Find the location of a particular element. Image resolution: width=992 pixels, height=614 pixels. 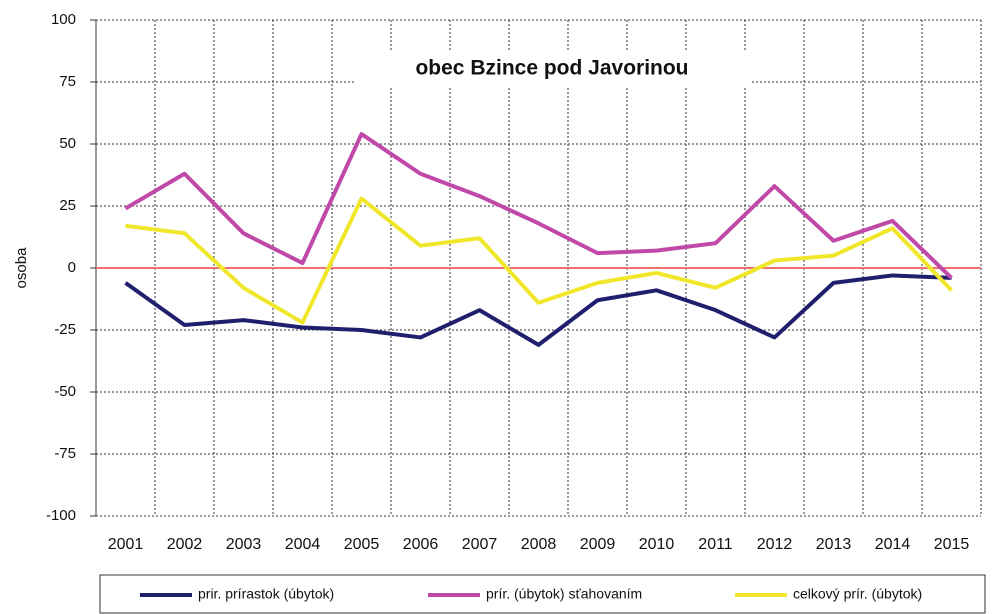

x-tick-label: 2008 is located at coordinates (539, 544).